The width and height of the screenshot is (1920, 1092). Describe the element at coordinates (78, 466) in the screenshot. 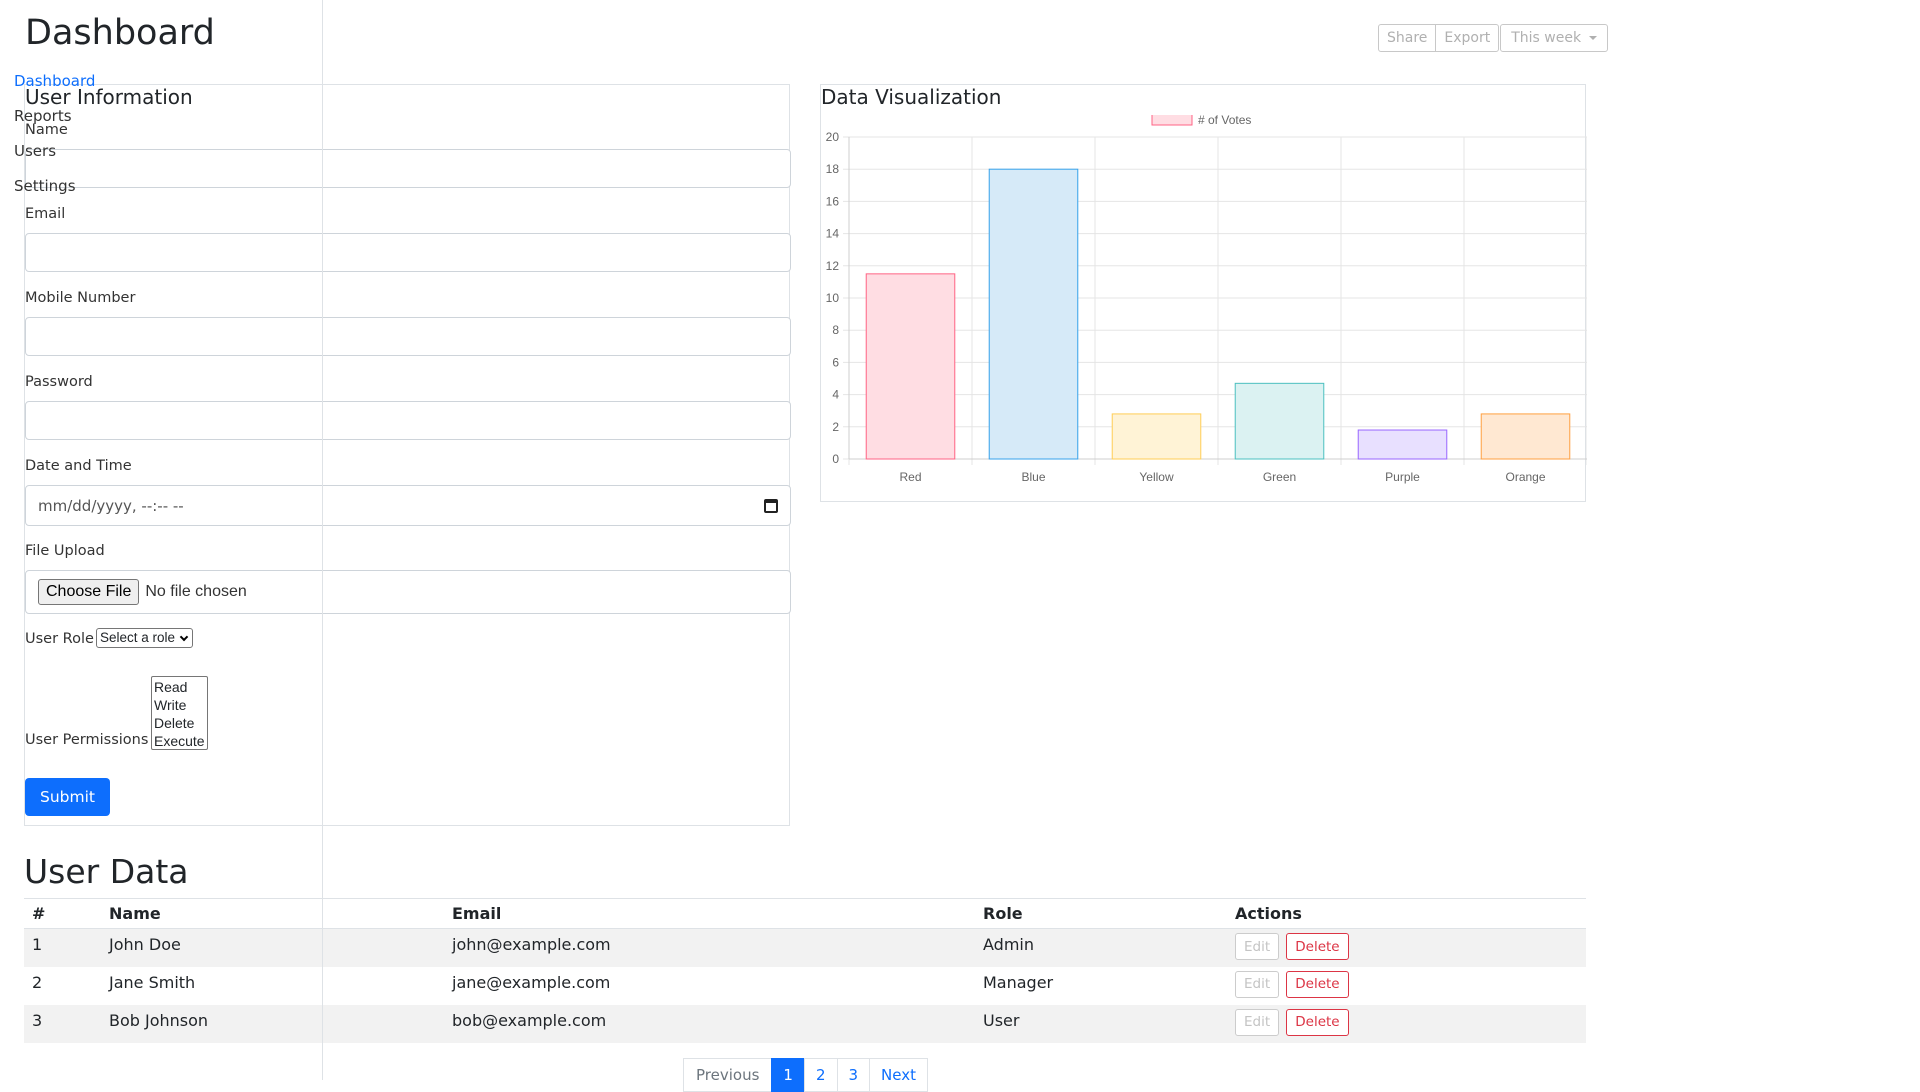

I see `datetime-label: Date and Time` at that location.